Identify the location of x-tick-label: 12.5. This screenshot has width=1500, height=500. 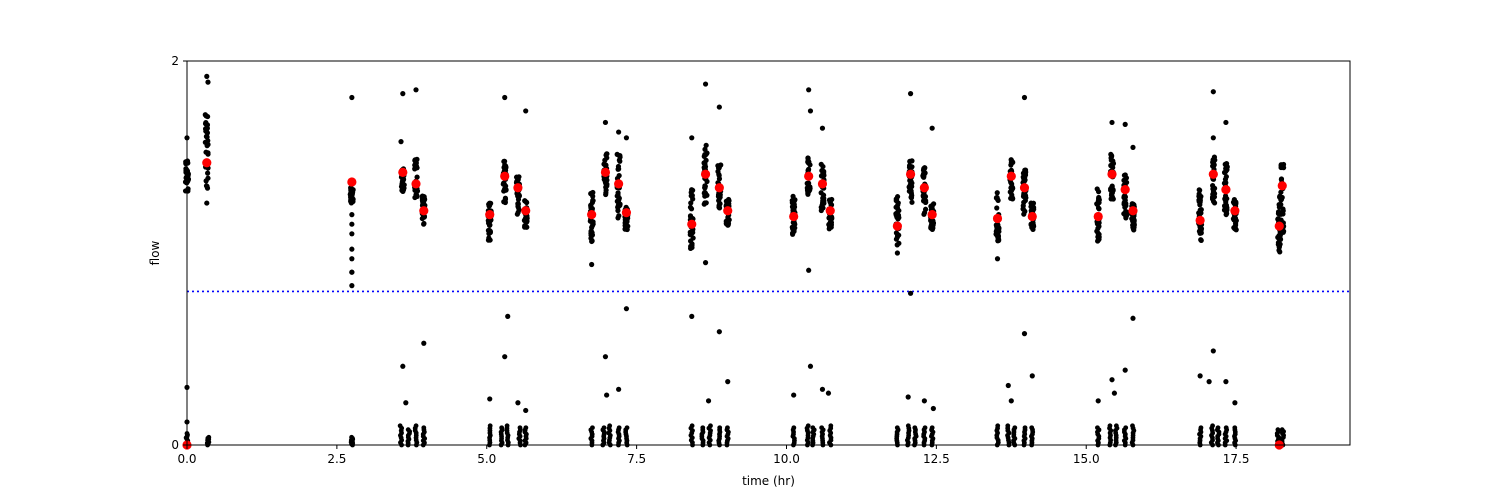
(936, 459).